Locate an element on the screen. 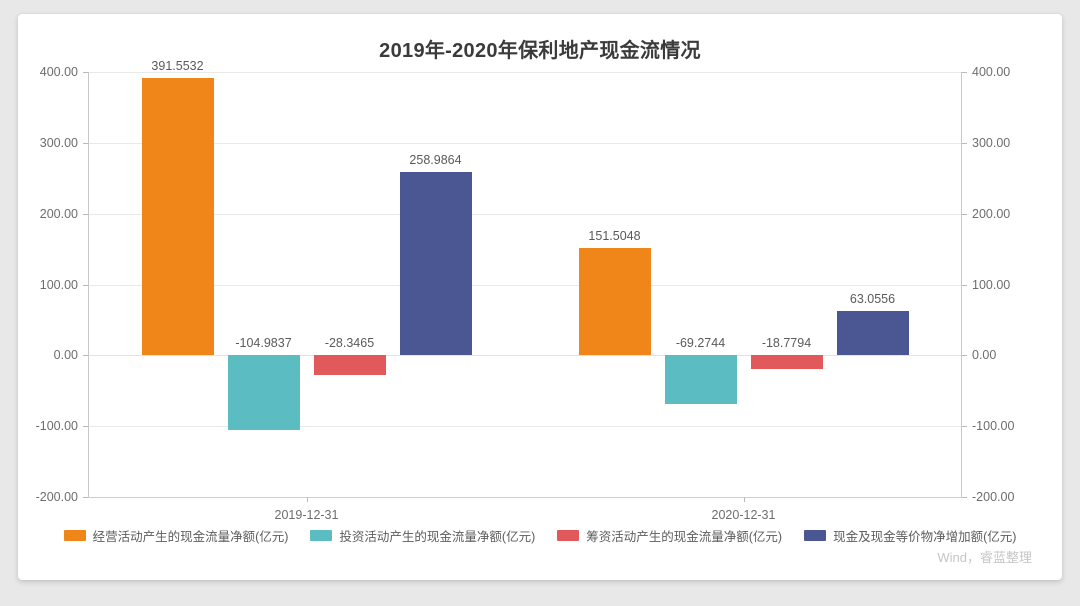 Image resolution: width=1080 pixels, height=606 pixels. legend-item: 投资活动产生的现金流量净额(亿元) is located at coordinates (422, 535).